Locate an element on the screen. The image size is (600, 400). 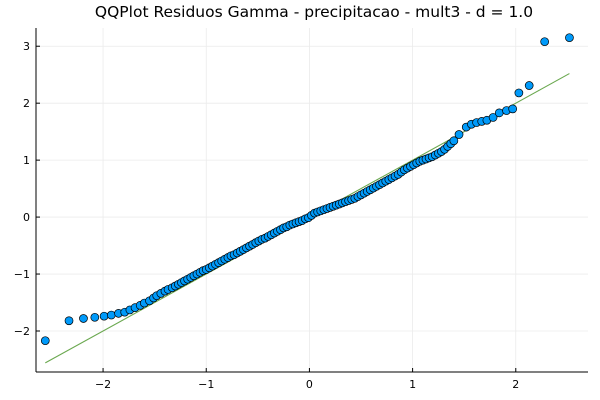
y-tick-label: 1 is located at coordinates (26, 160).